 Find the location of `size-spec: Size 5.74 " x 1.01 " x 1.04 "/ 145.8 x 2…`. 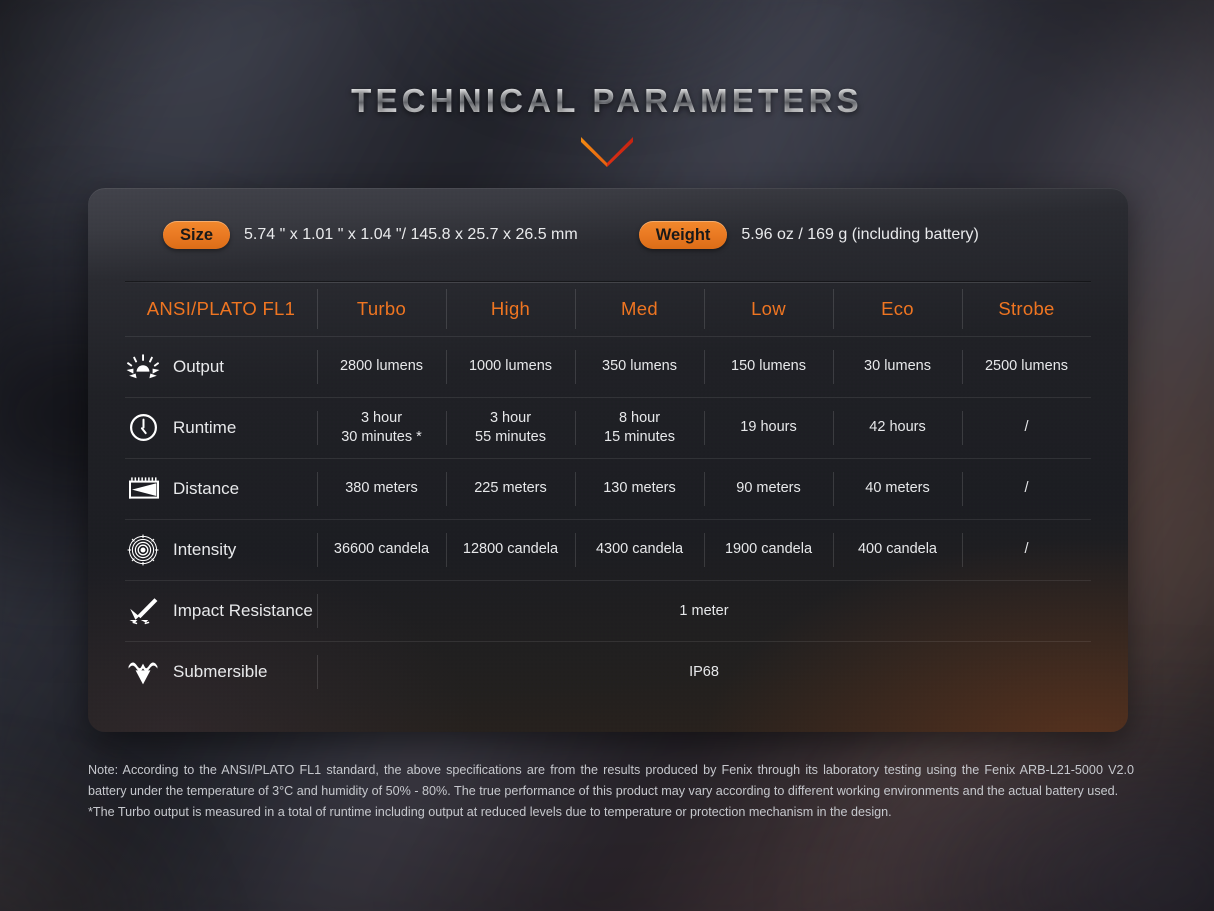

size-spec: Size 5.74 " x 1.01 " x 1.04 "/ 145.8 x 2… is located at coordinates (370, 235).